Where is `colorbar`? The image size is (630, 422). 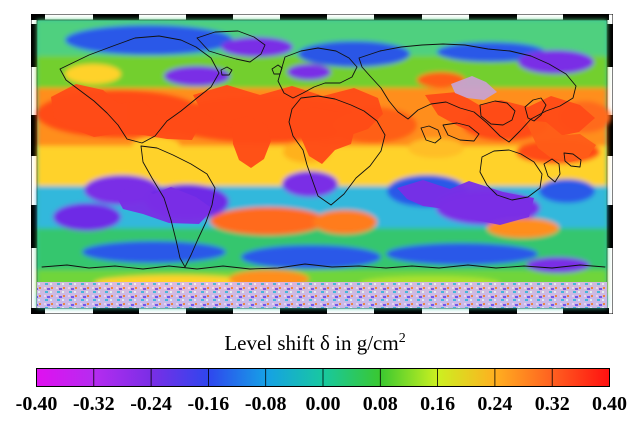 colorbar is located at coordinates (323, 377).